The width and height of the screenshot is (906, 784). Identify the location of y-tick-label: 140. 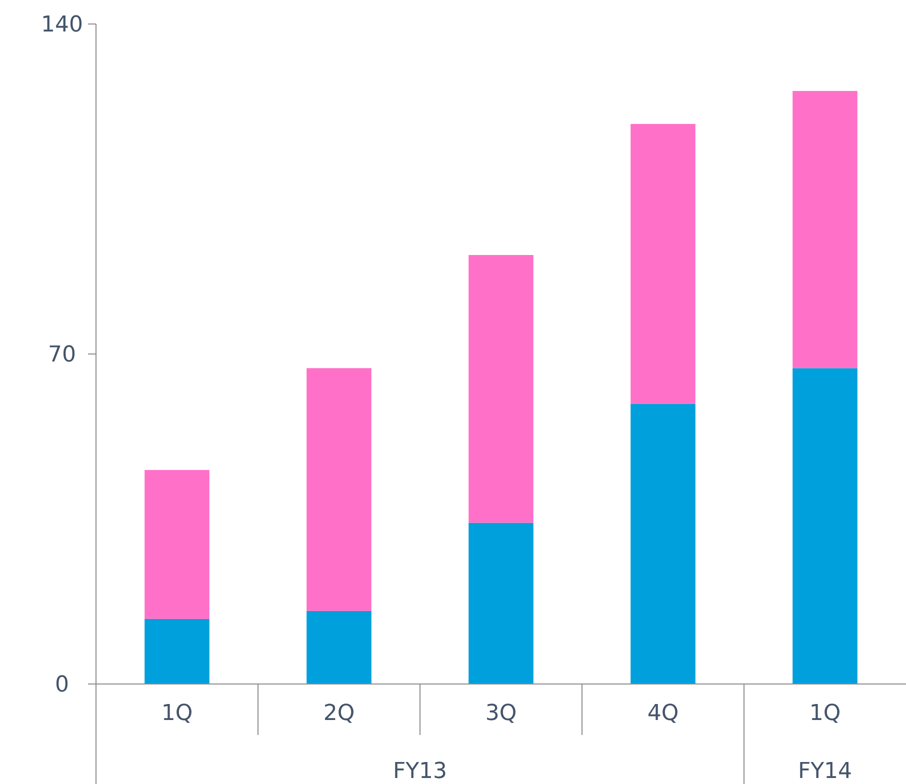
(62, 25).